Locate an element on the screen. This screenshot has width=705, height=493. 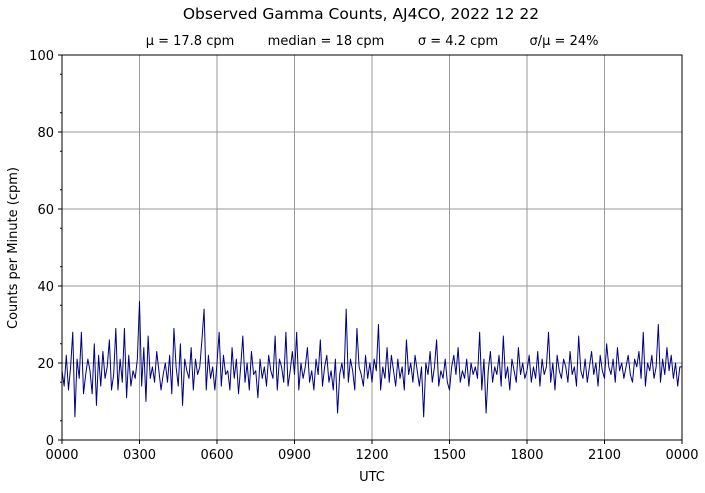
y-tick-label: 100 is located at coordinates (41, 56).